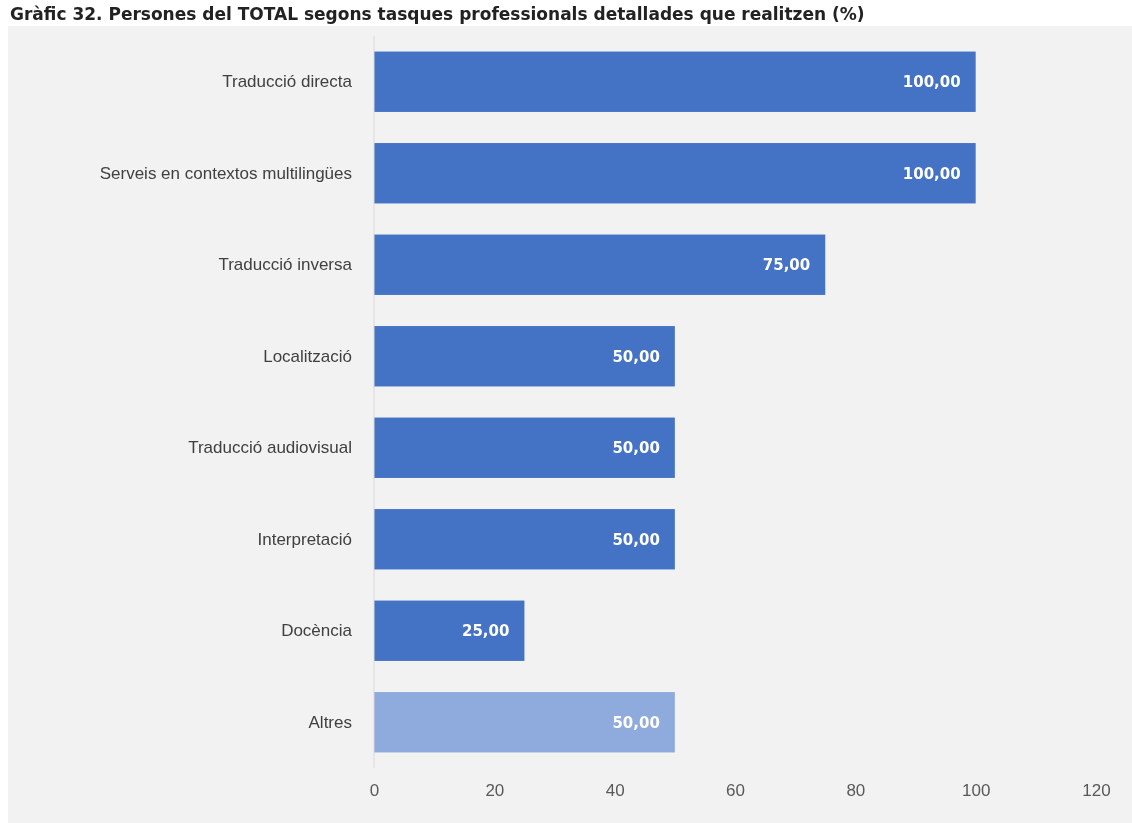 This screenshot has width=1132, height=823. What do you see at coordinates (735, 791) in the screenshot?
I see `x-tick-label: 60` at bounding box center [735, 791].